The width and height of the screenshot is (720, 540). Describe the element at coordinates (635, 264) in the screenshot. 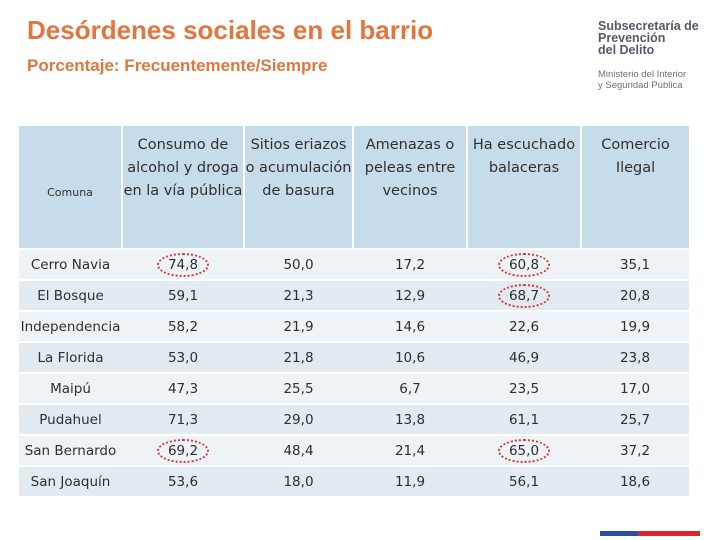

I see `value-cell: 35,1` at that location.